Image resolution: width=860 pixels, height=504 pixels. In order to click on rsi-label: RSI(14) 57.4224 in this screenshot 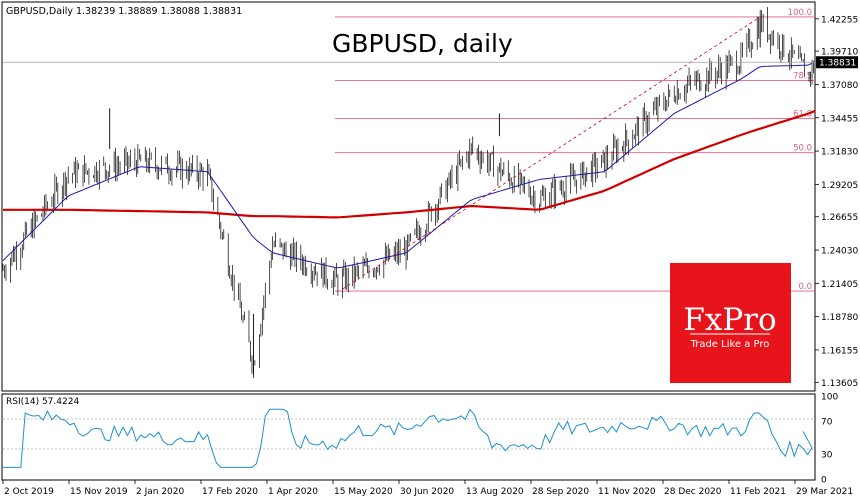, I will do `click(42, 402)`.